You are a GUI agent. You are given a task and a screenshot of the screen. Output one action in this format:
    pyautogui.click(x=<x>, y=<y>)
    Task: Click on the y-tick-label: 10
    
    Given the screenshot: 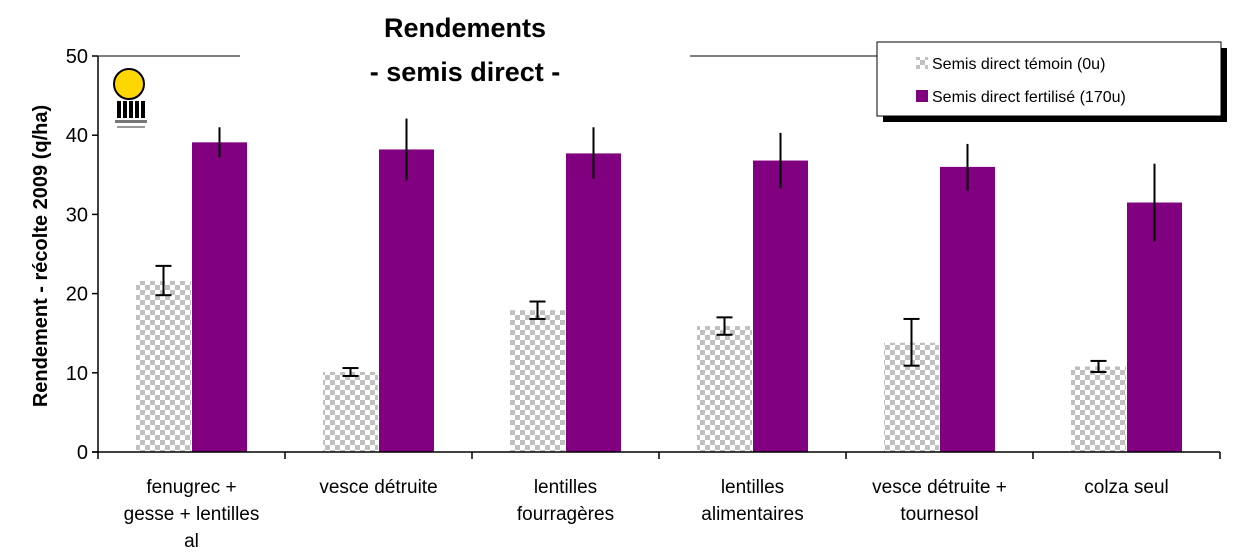 What is the action you would take?
    pyautogui.click(x=77, y=374)
    